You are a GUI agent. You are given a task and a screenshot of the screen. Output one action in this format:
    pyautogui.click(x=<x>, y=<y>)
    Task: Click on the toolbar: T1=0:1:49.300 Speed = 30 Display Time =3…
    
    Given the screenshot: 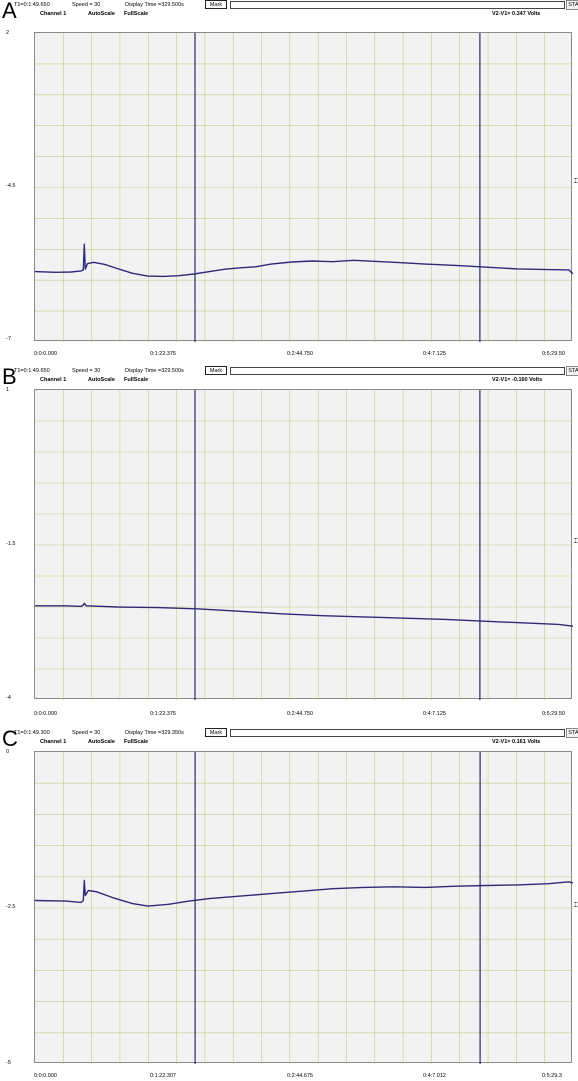 What is the action you would take?
    pyautogui.click(x=289, y=733)
    